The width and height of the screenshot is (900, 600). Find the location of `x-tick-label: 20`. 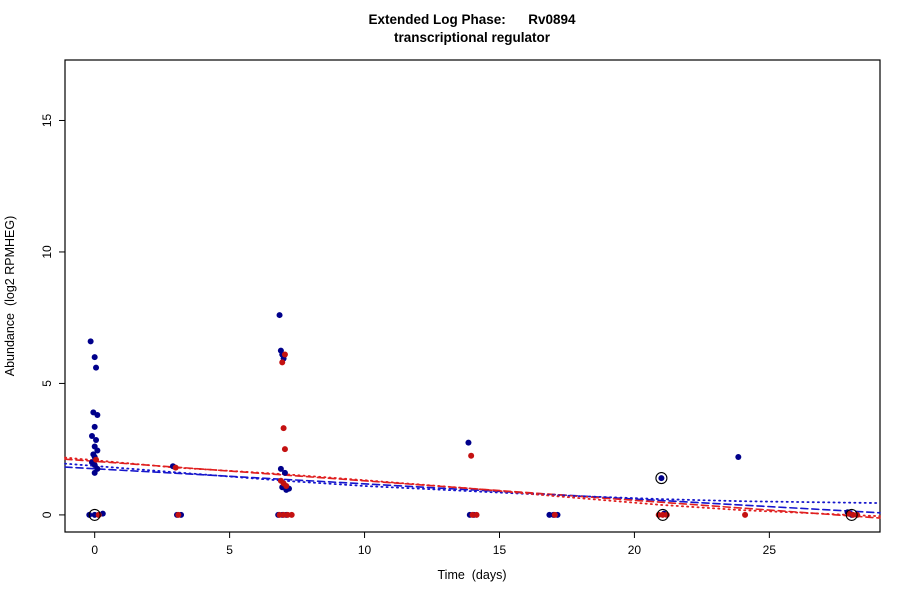

x-tick-label: 20 is located at coordinates (635, 550).